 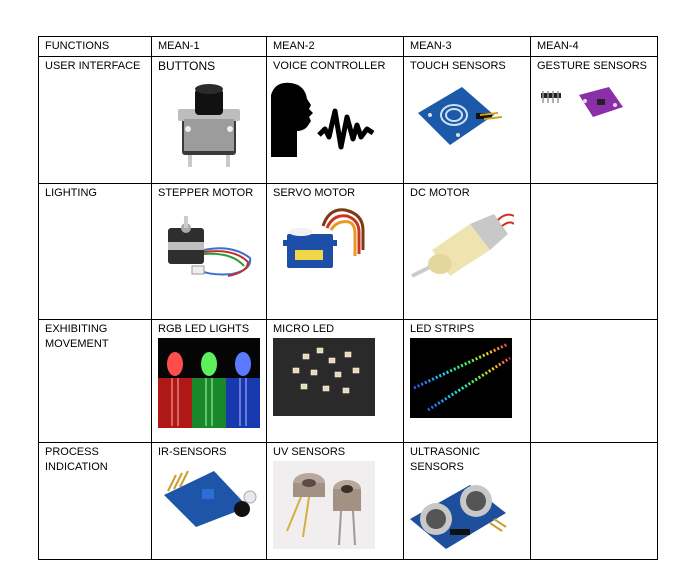 I want to click on dc-motor-photo, so click(x=462, y=245).